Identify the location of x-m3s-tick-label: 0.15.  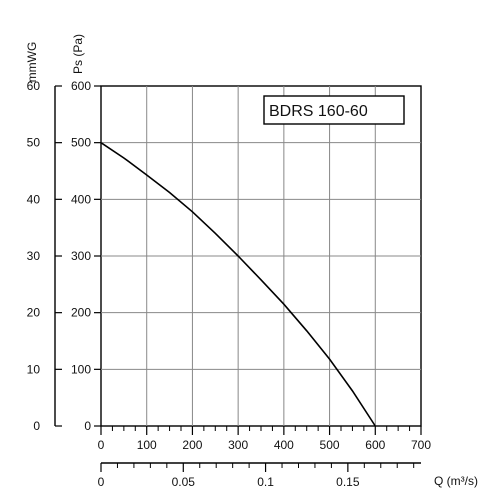
(348, 482).